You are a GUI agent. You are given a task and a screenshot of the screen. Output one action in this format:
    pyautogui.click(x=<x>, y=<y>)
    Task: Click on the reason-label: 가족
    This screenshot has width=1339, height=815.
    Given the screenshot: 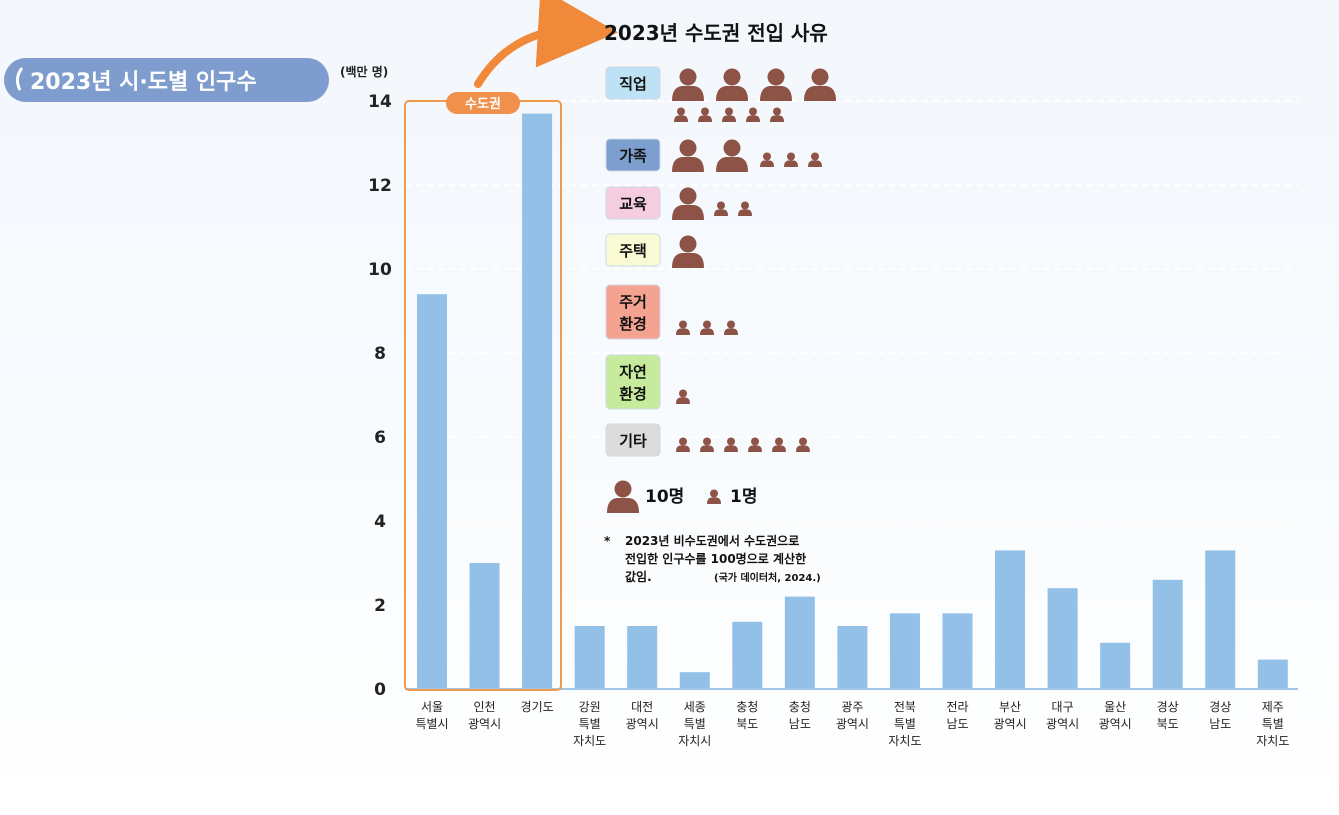 What is the action you would take?
    pyautogui.click(x=633, y=156)
    